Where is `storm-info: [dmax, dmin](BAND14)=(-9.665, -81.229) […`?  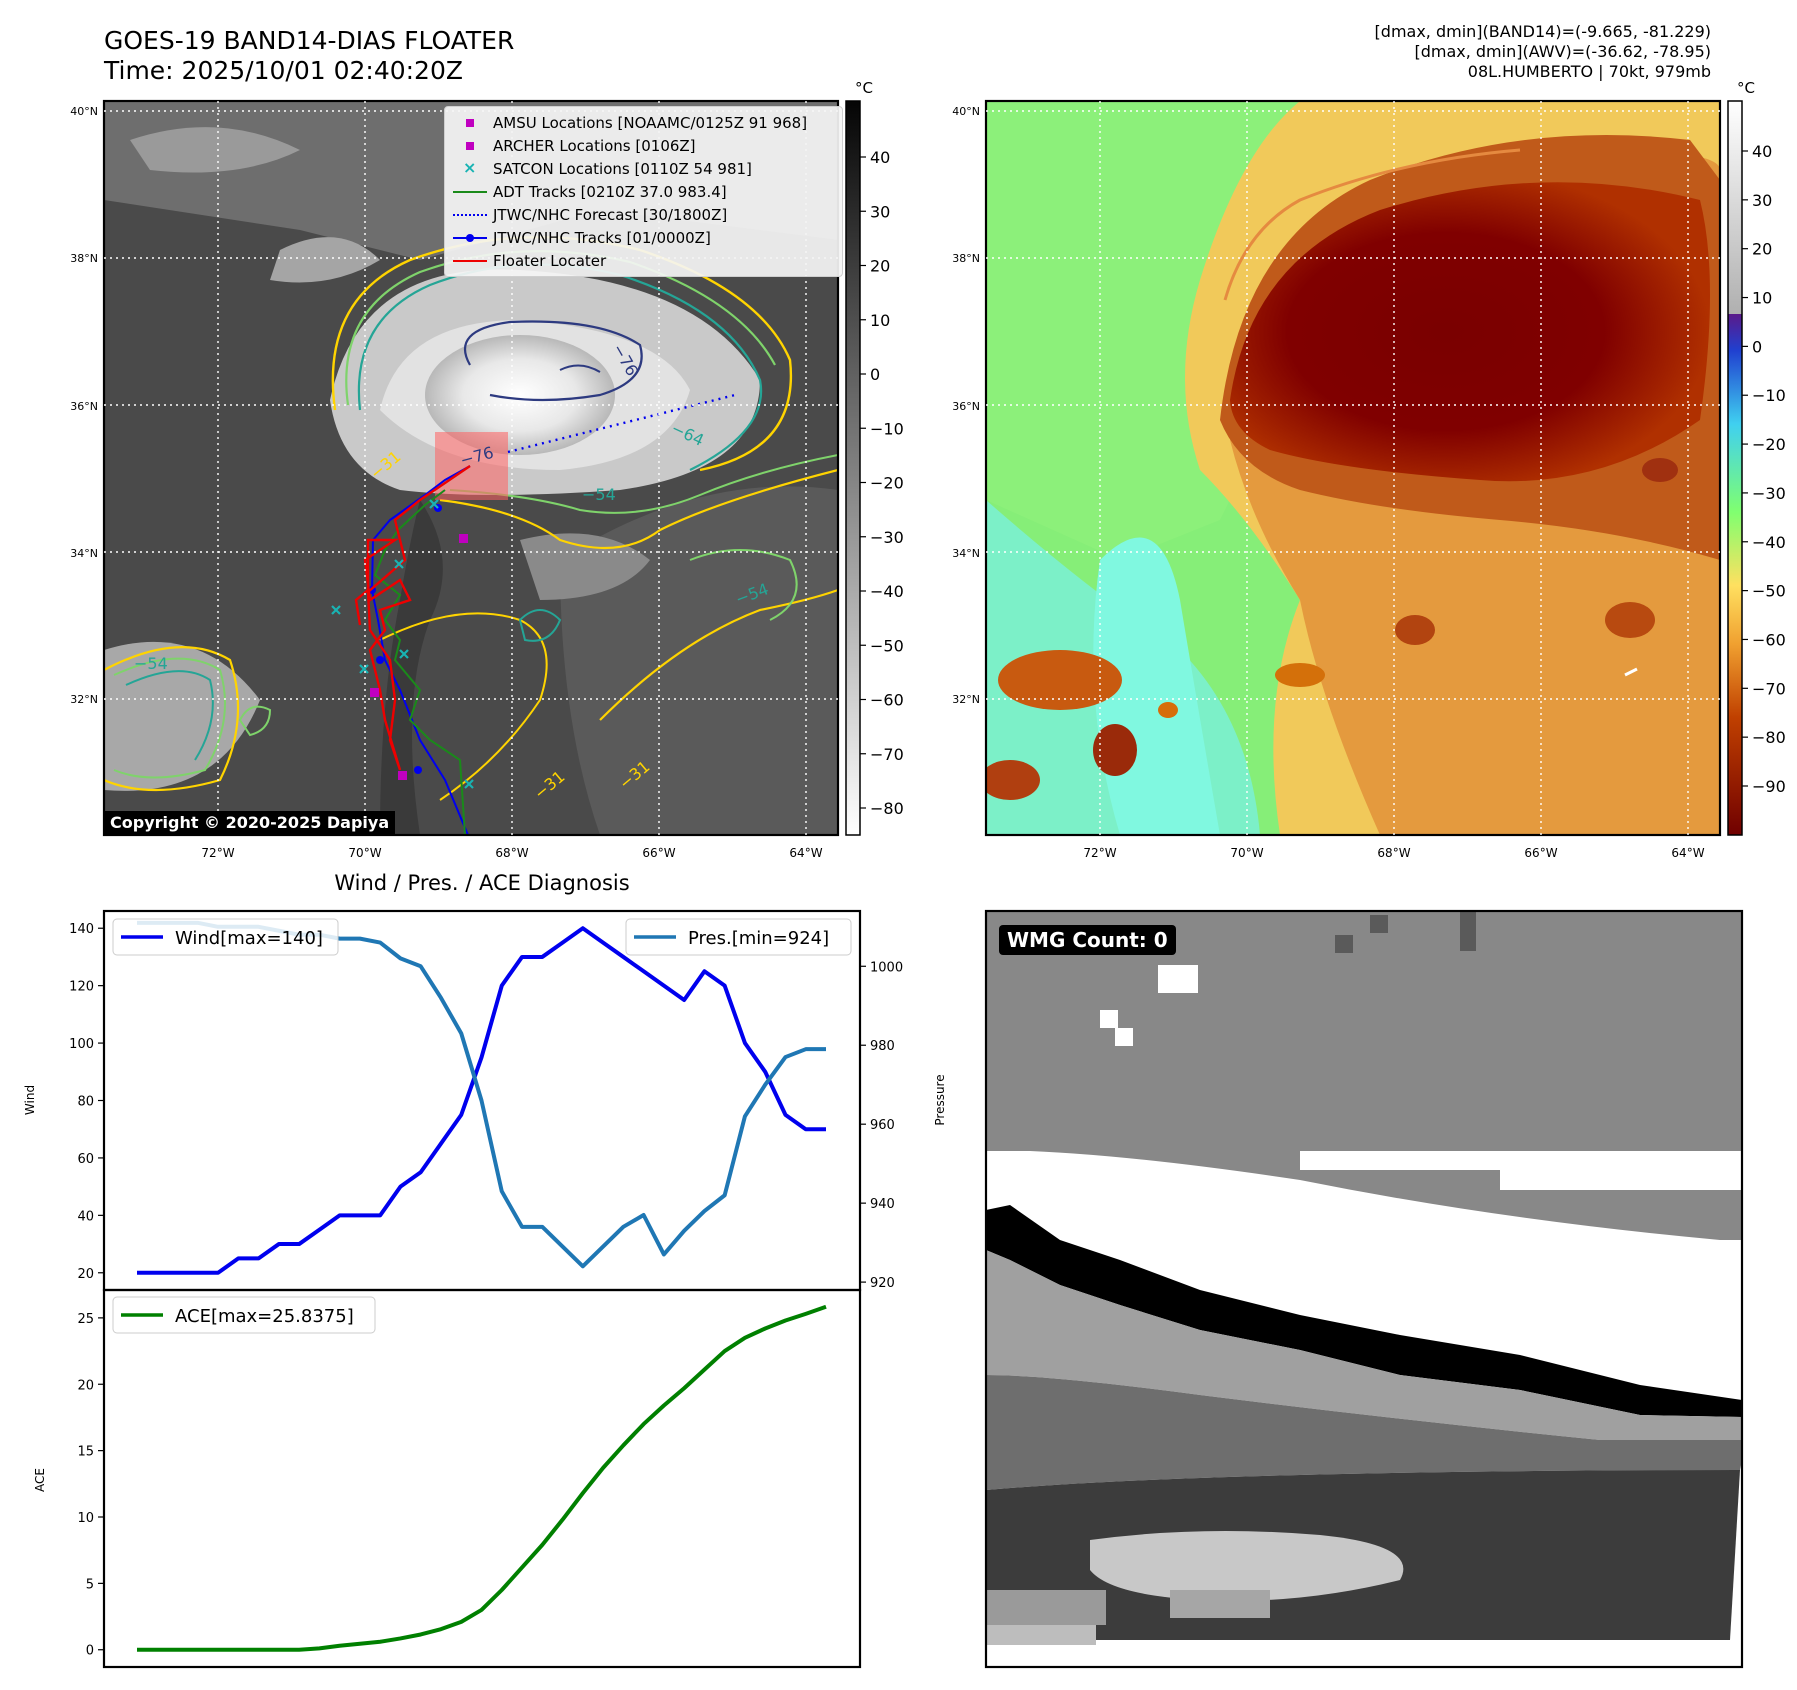 storm-info: [dmax, dmin](BAND14)=(-9.665, -81.229) [… is located at coordinates (1543, 52).